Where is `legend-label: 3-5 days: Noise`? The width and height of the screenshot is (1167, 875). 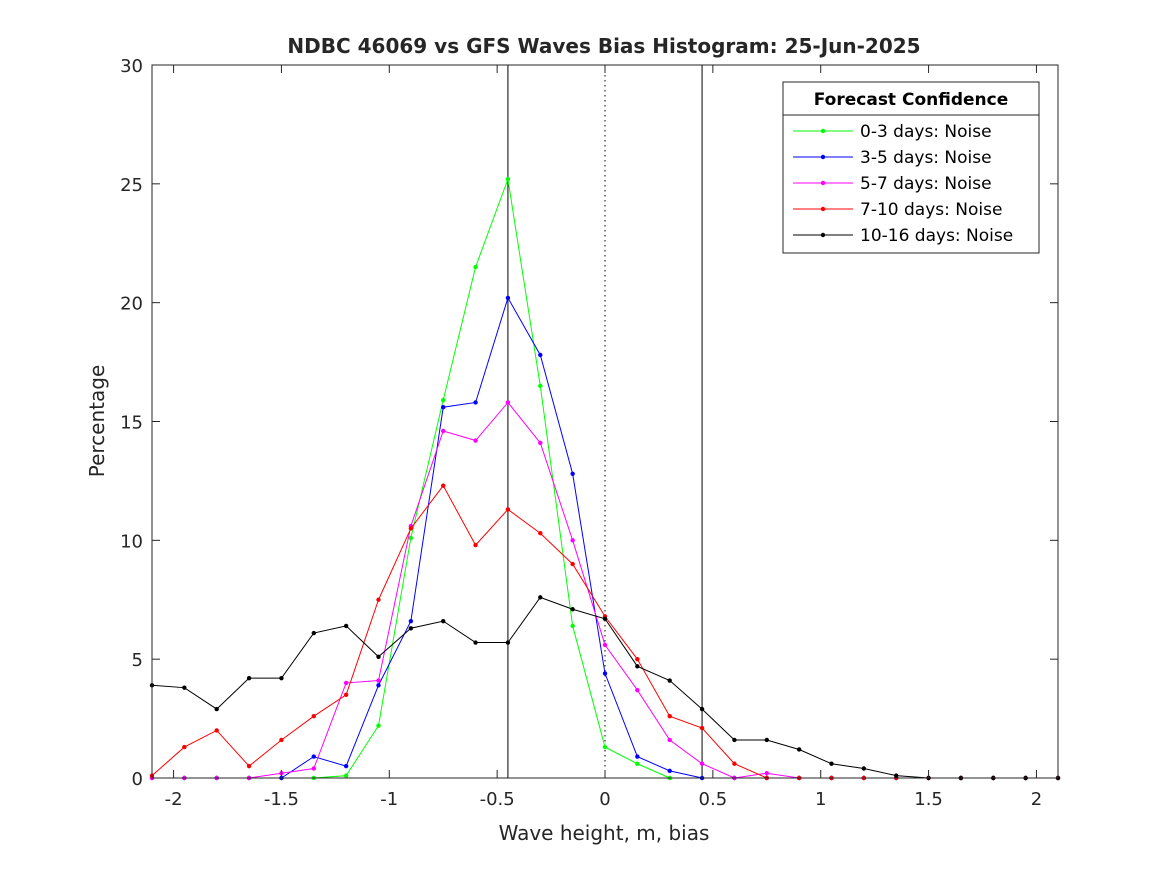
legend-label: 3-5 days: Noise is located at coordinates (926, 158).